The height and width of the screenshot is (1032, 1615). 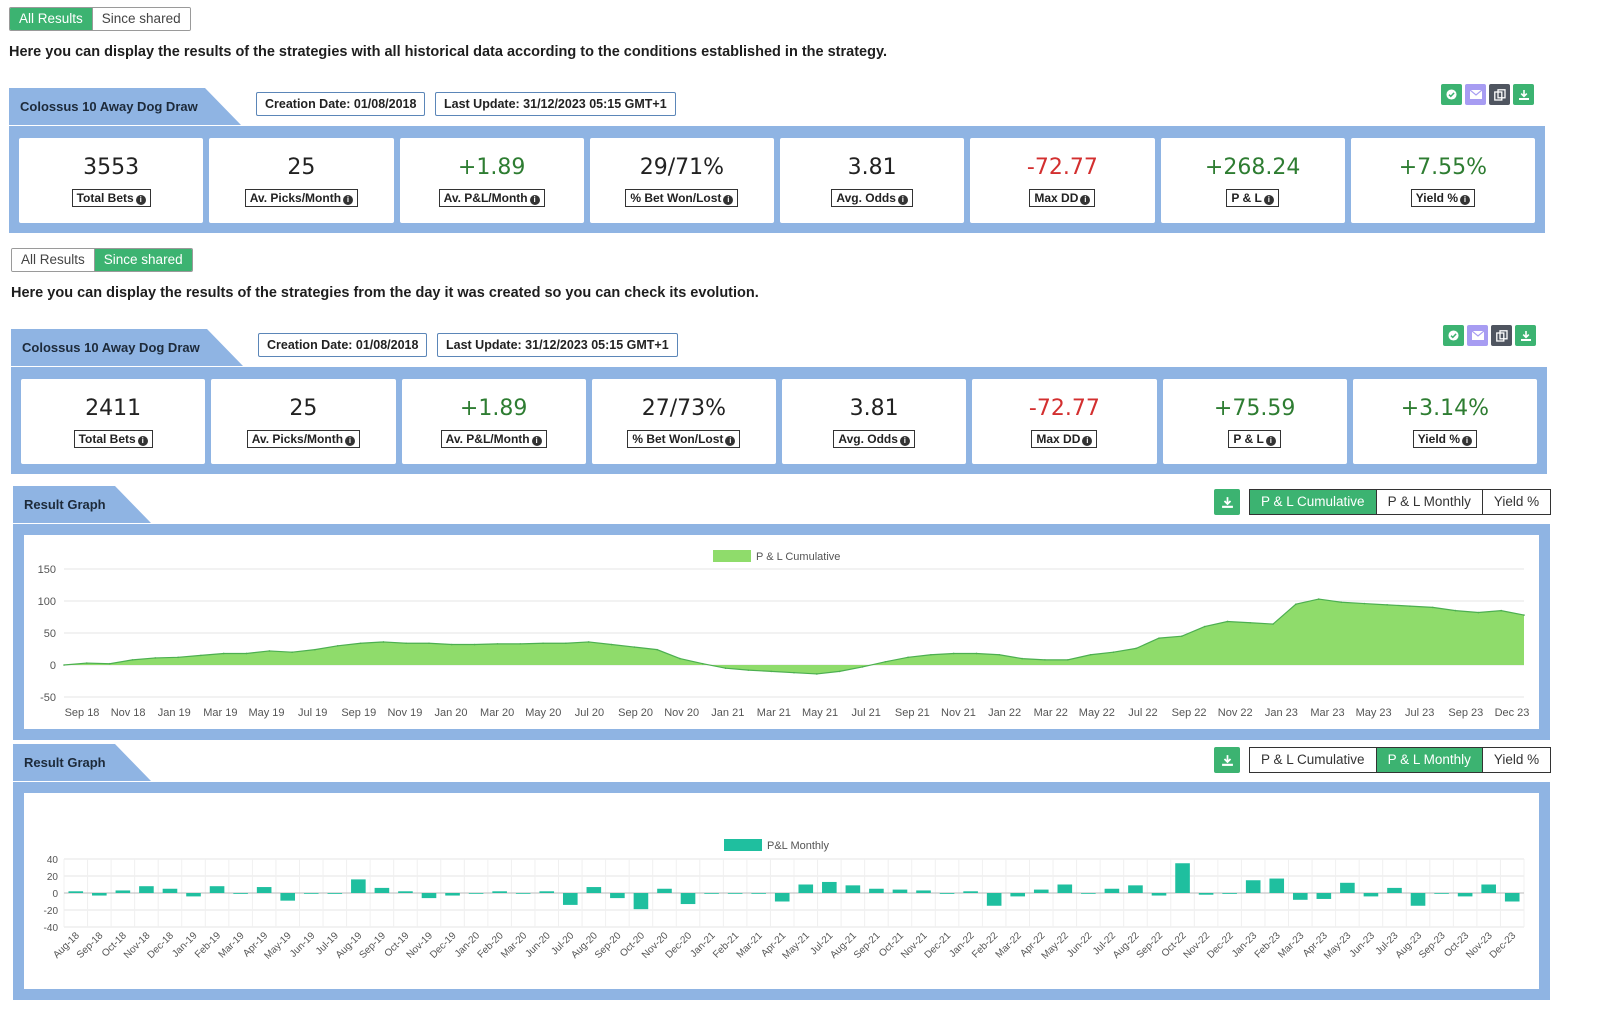 What do you see at coordinates (683, 421) in the screenshot?
I see `stat-card-won-lost: 27/73% % Bet Won/Lost i` at bounding box center [683, 421].